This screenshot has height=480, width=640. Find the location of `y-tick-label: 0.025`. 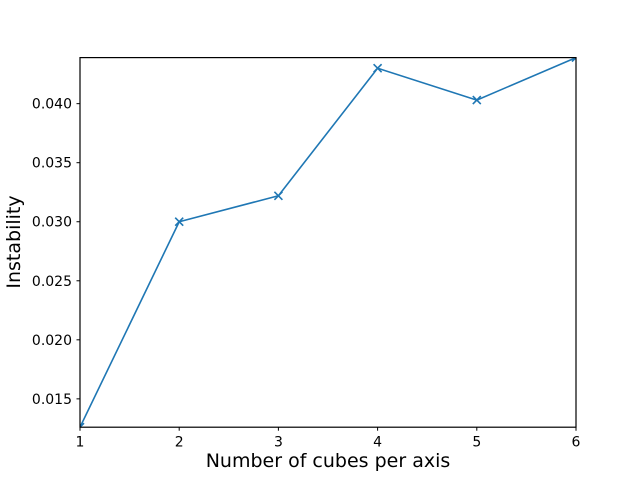

y-tick-label: 0.025 is located at coordinates (52, 282).